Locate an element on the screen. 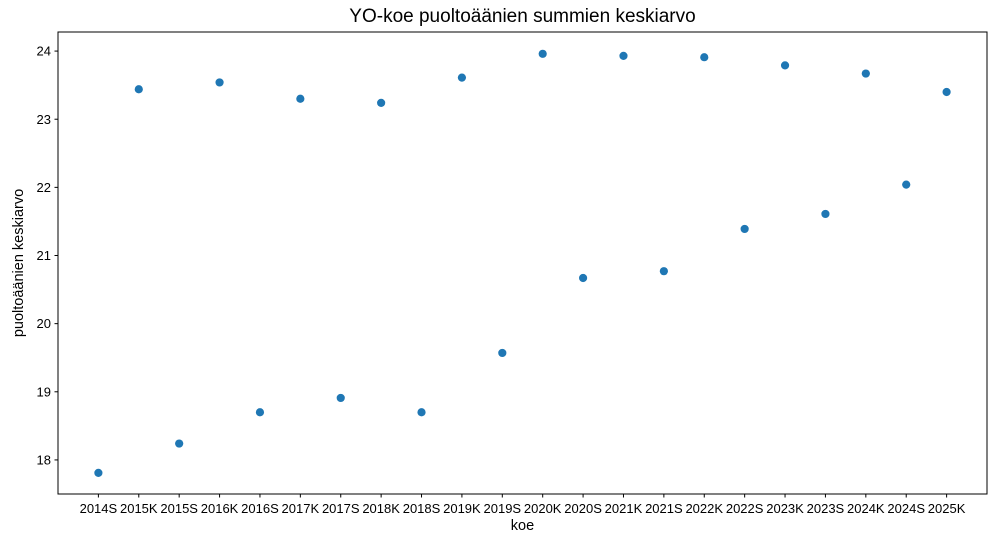 This screenshot has height=543, width=997. x-tick-label-2023K: 2023K is located at coordinates (785, 508).